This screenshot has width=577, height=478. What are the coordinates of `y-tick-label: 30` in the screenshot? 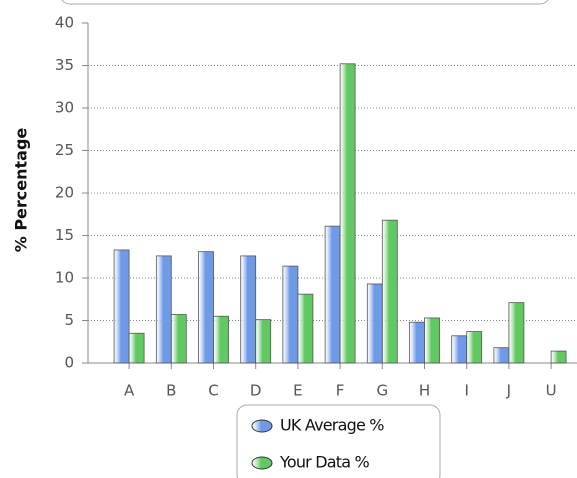 It's located at (64, 108).